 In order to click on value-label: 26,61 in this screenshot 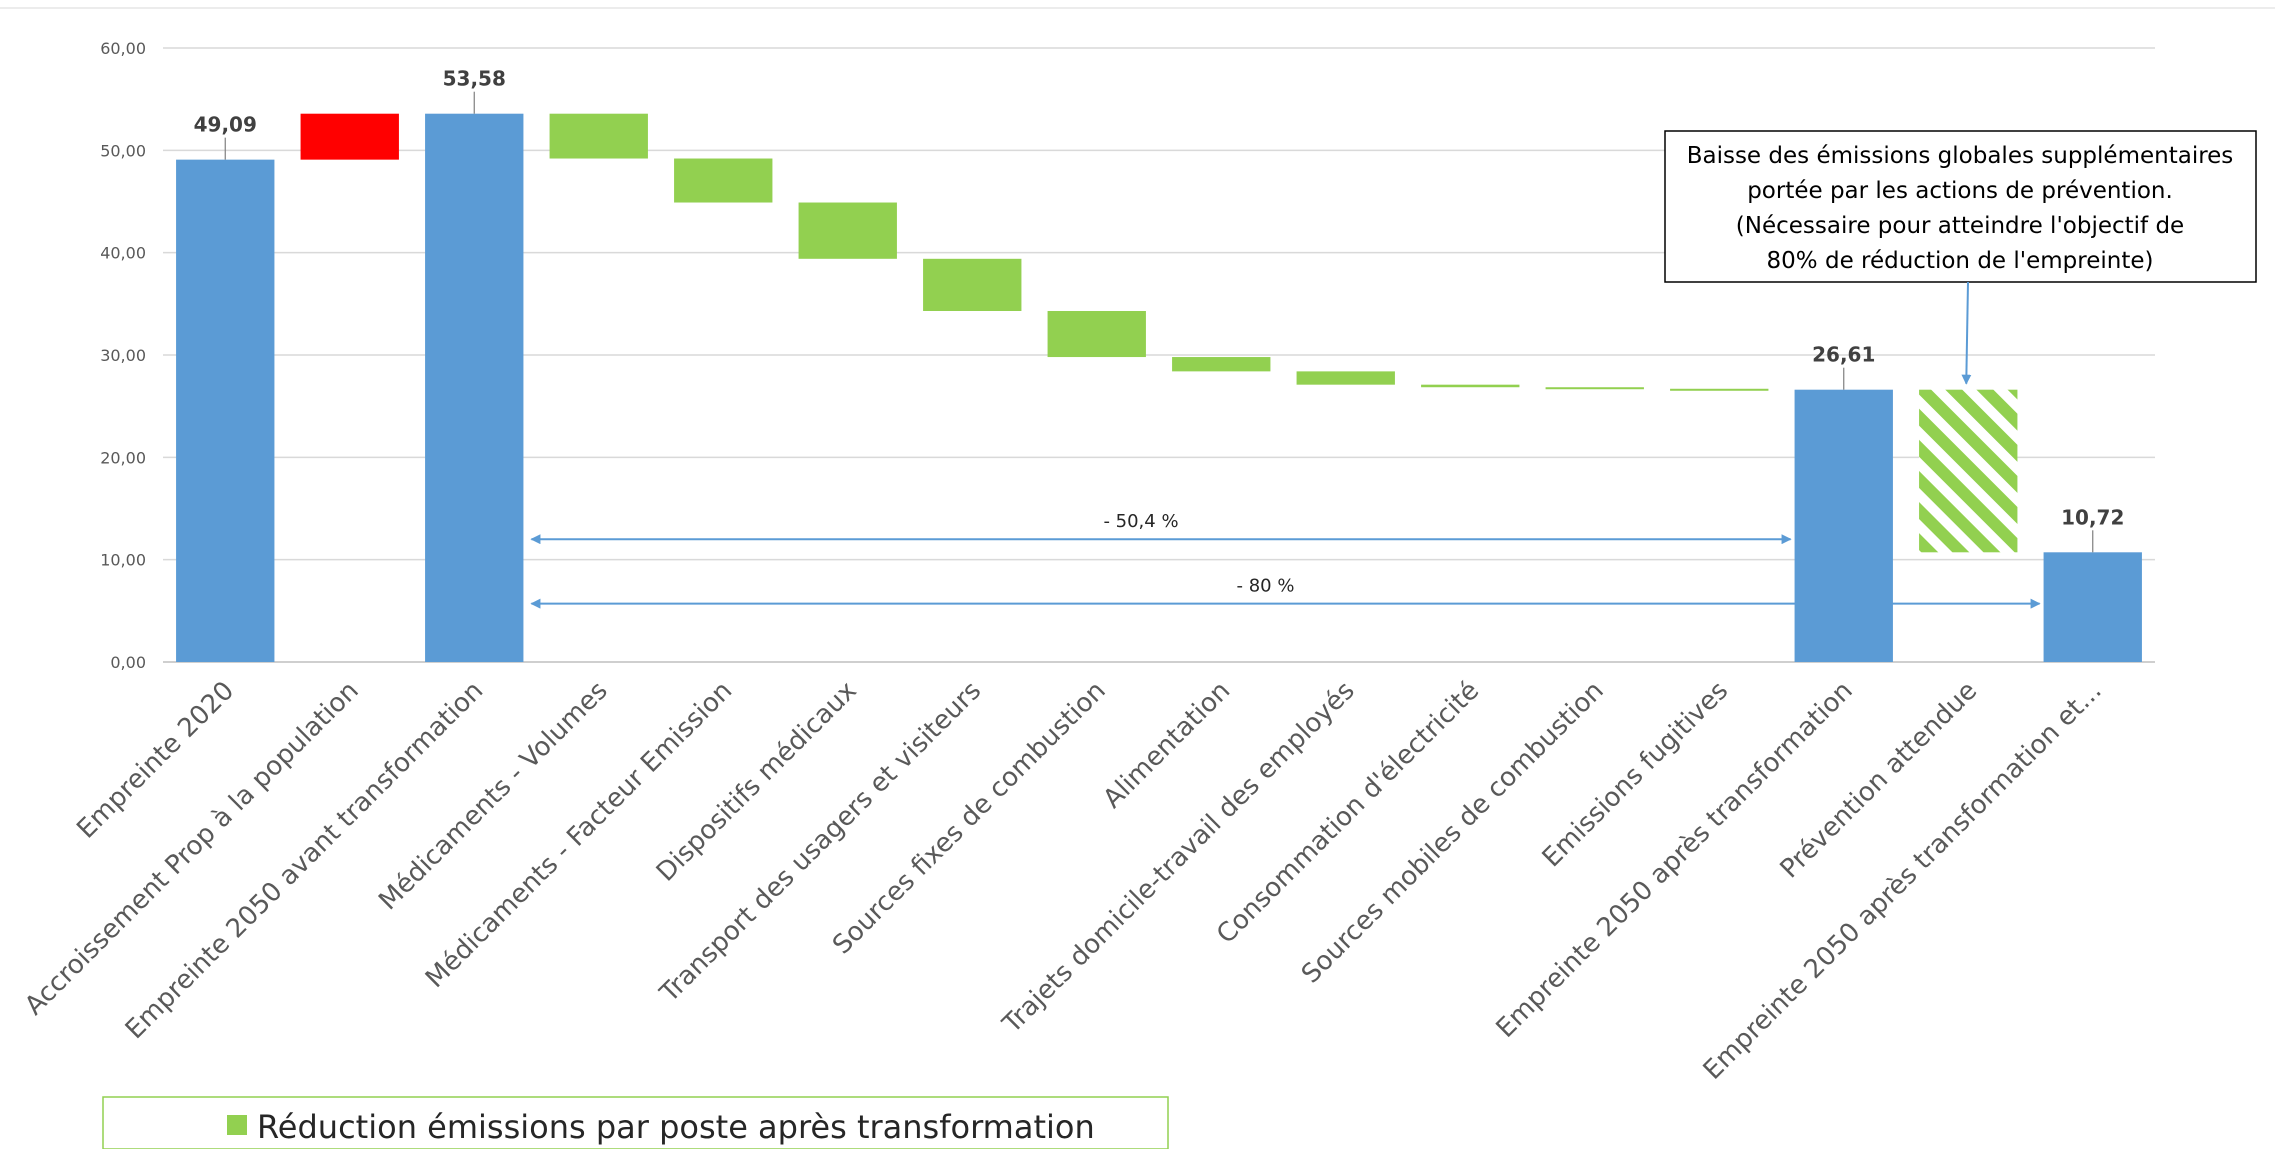, I will do `click(1843, 355)`.